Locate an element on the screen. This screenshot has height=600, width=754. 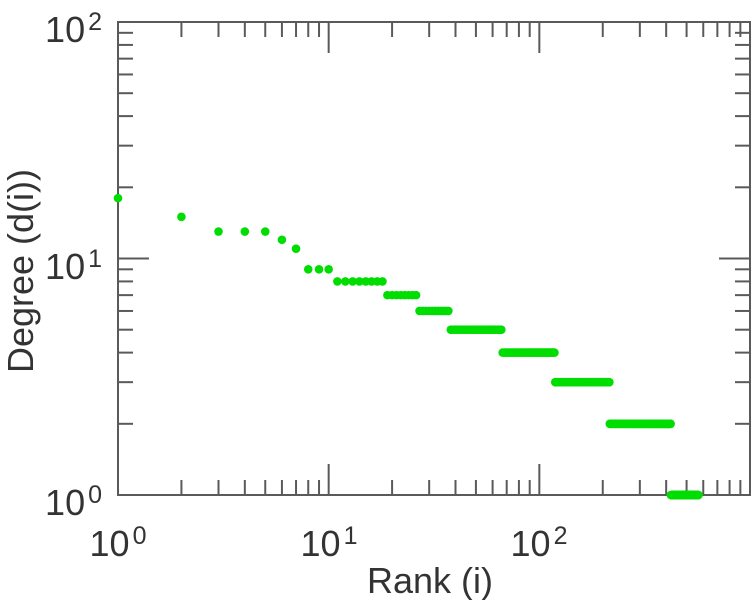
x-tick-label: 10 2 is located at coordinates (539, 539).